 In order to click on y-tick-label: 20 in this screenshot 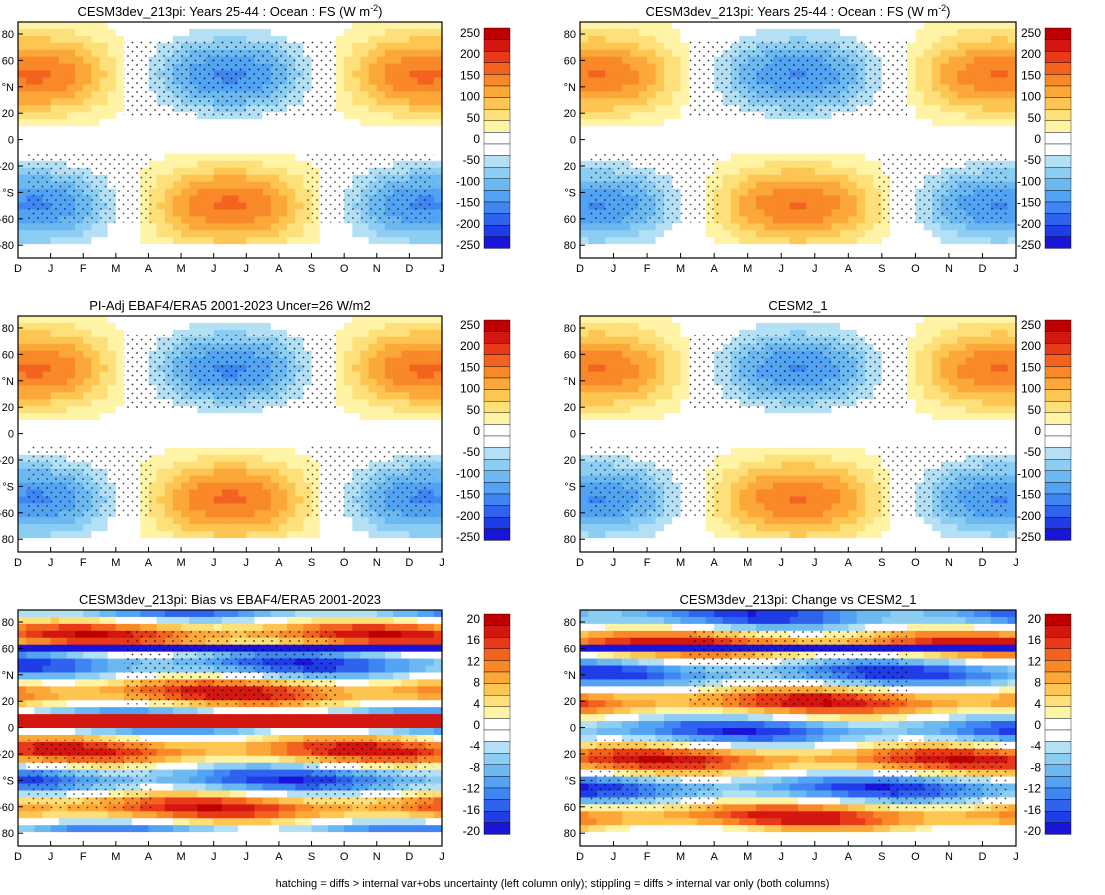, I will do `click(570, 114)`.